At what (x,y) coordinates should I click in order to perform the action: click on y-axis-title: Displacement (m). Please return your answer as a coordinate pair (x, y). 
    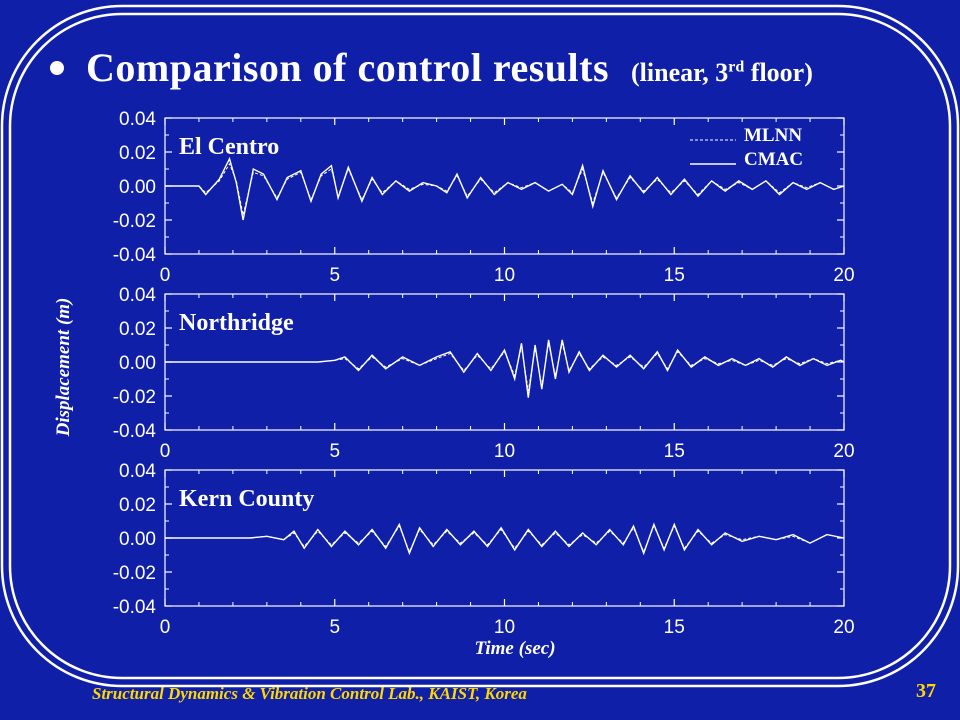
    Looking at the image, I should click on (63, 368).